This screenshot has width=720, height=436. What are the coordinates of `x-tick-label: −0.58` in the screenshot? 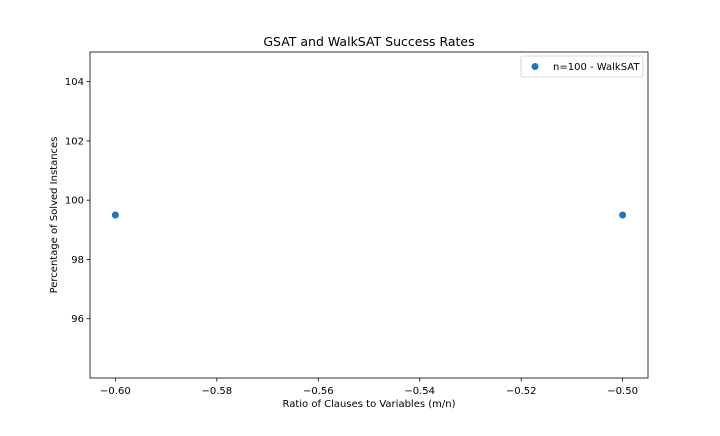 It's located at (216, 391).